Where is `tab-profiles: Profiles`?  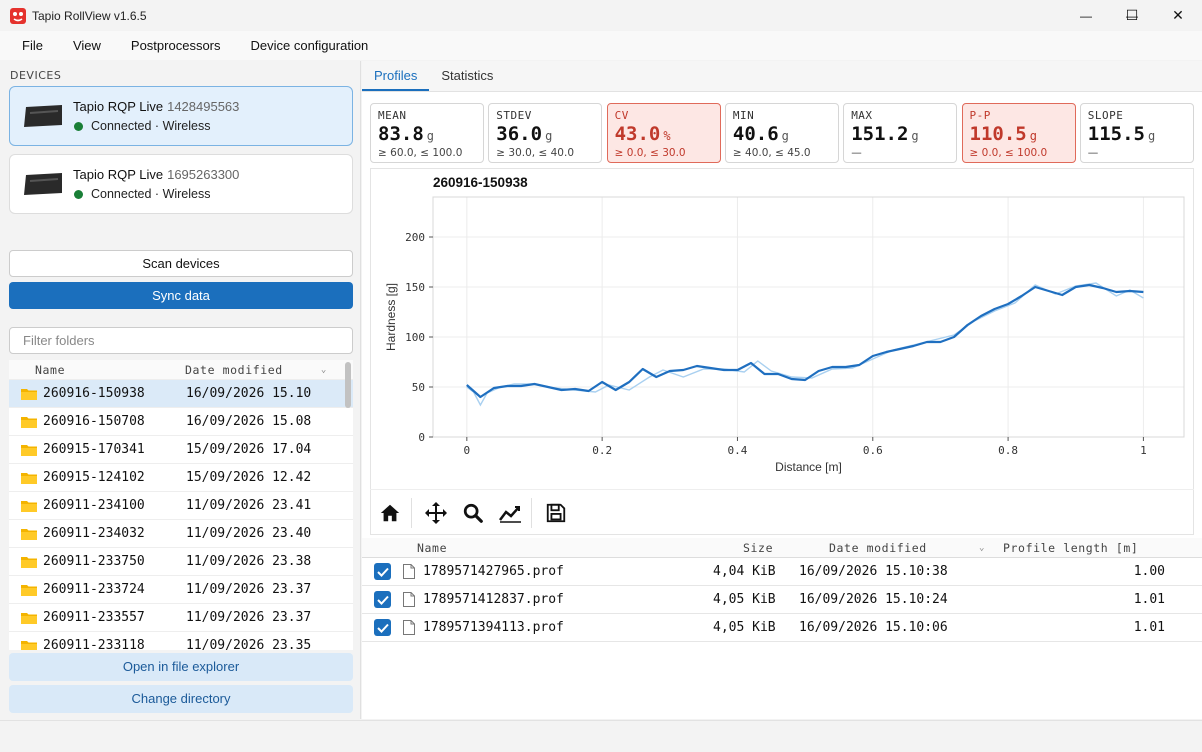 tab-profiles: Profiles is located at coordinates (396, 76).